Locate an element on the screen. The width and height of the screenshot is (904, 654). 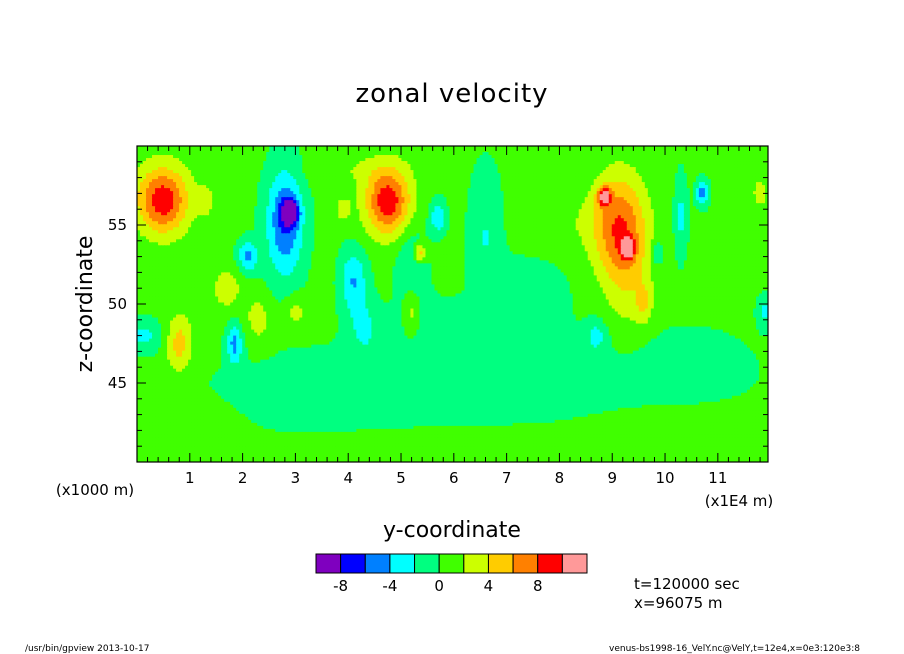
chart-title: zonal velocity is located at coordinates (451, 94).